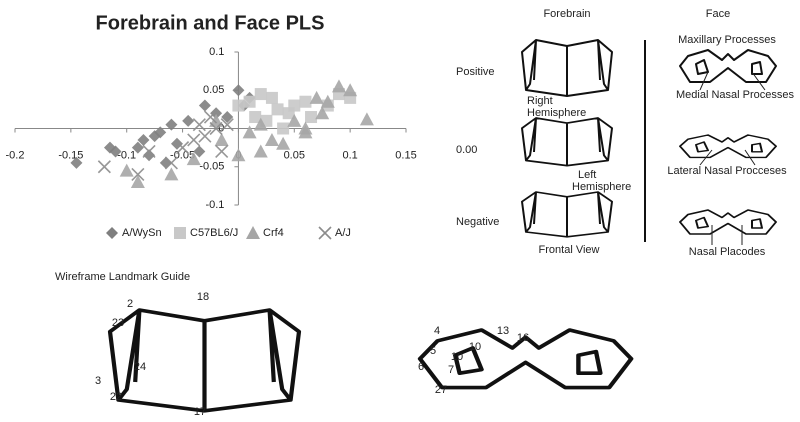 This screenshot has width=800, height=422. Describe the element at coordinates (466, 150) in the screenshot. I see `row-label: 0.00` at that location.